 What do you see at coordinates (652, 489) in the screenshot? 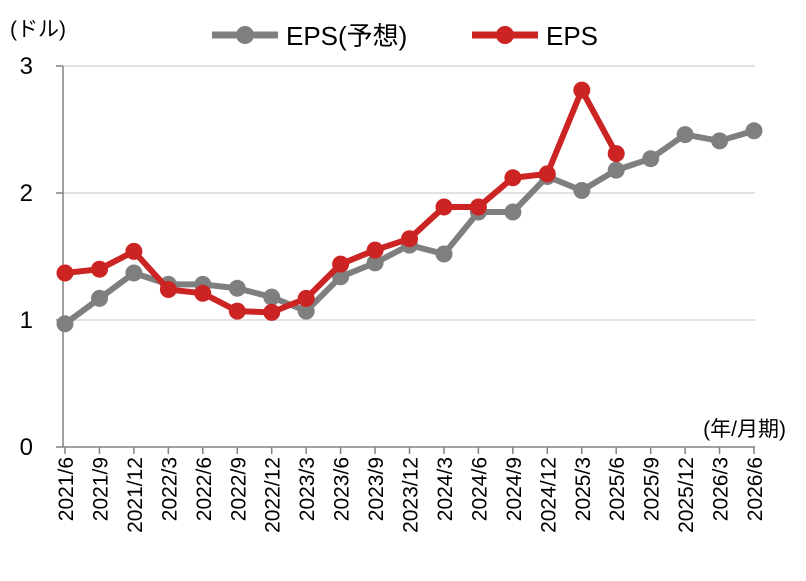
I see `x-tick-label-2025-9: 2025/9` at bounding box center [652, 489].